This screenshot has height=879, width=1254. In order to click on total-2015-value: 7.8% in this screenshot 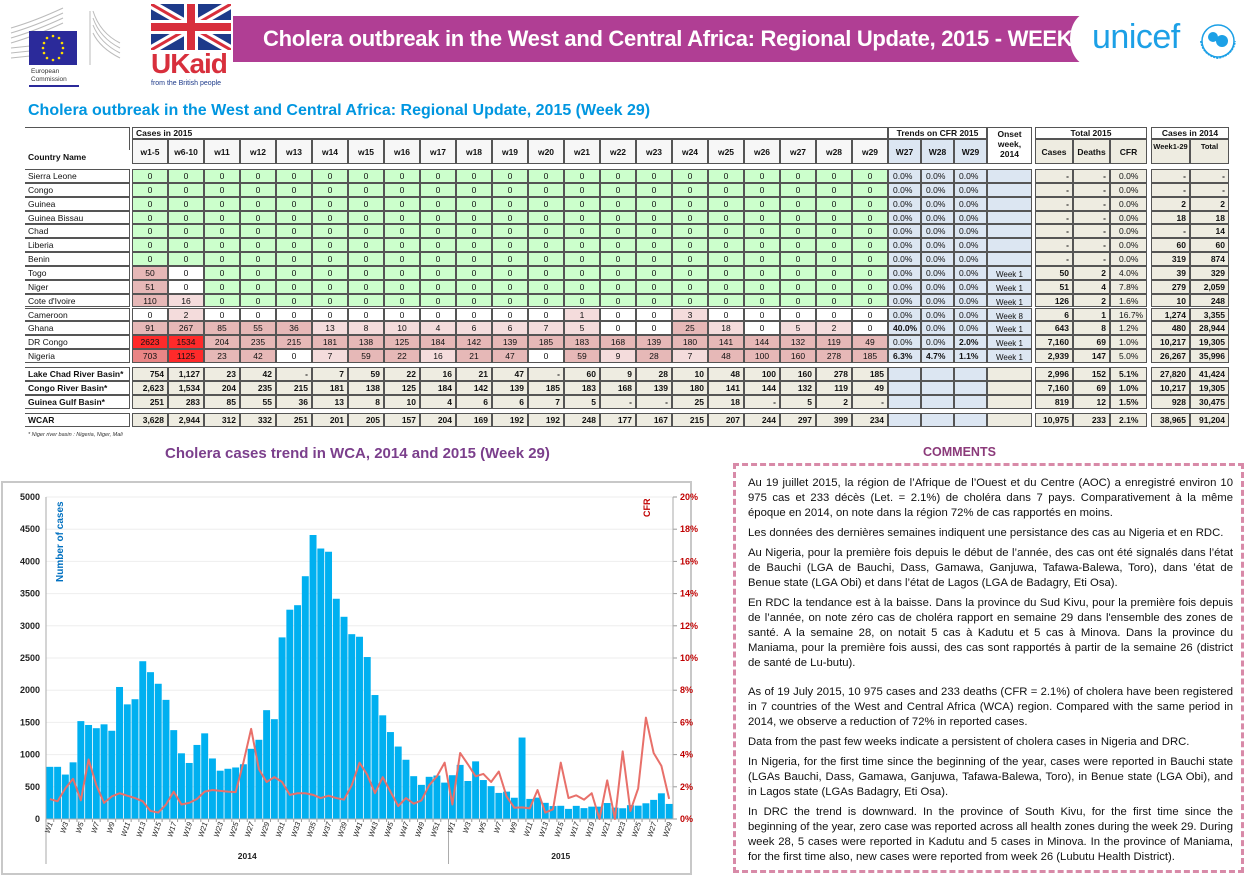, I will do `click(1128, 286)`.